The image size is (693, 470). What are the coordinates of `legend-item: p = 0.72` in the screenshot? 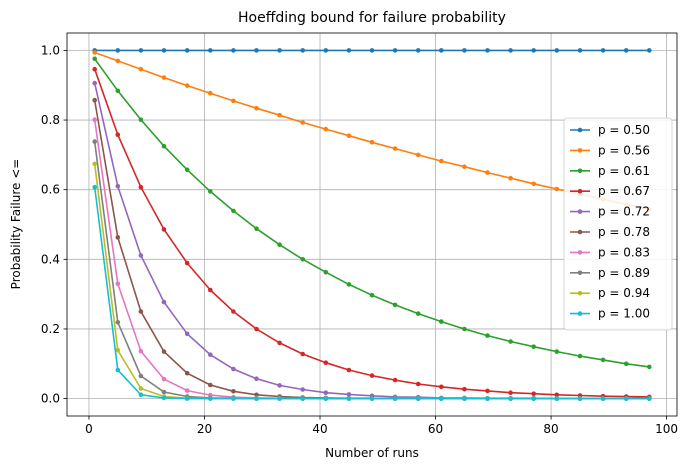 It's located at (610, 212).